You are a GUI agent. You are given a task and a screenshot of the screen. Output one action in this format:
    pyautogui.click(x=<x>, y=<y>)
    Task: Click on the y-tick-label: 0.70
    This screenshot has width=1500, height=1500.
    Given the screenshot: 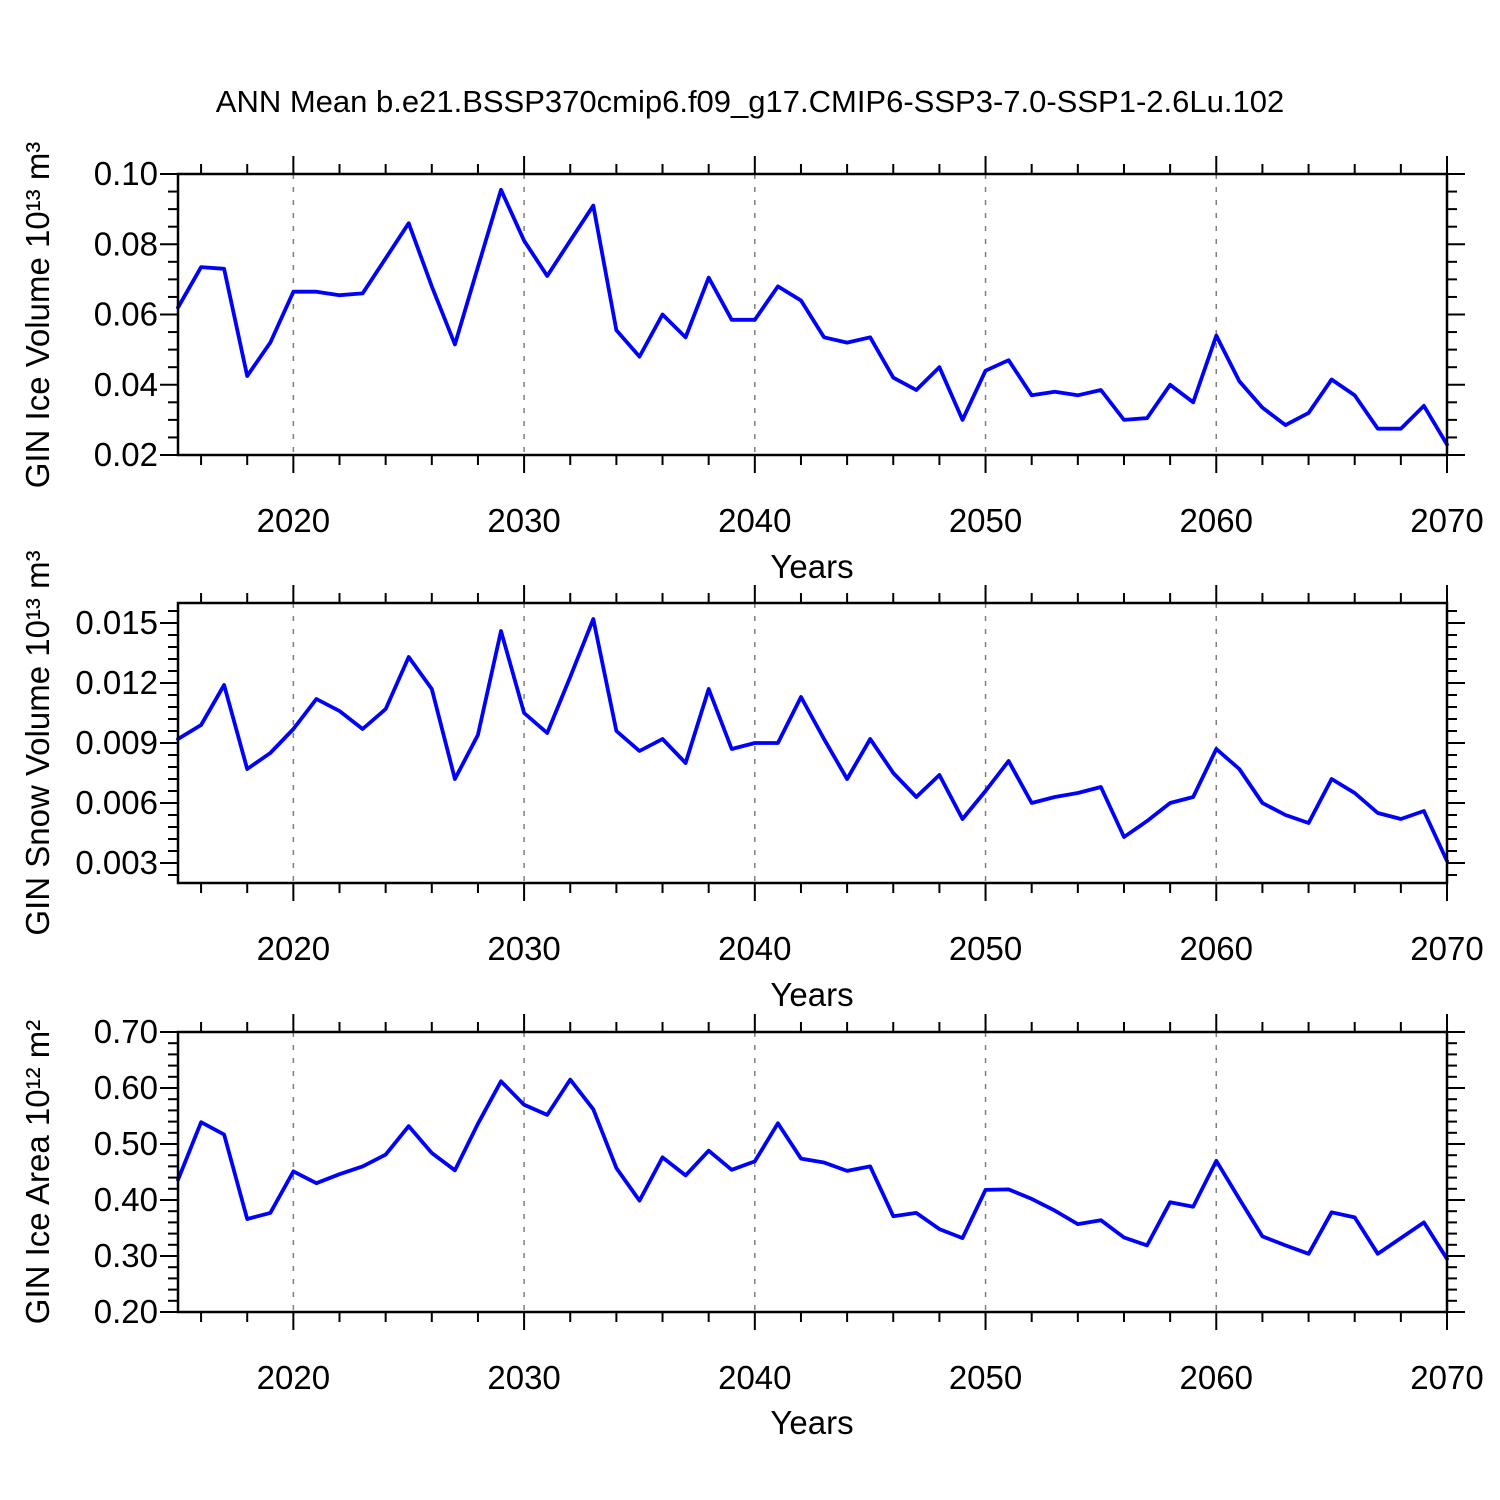 What is the action you would take?
    pyautogui.click(x=126, y=1031)
    